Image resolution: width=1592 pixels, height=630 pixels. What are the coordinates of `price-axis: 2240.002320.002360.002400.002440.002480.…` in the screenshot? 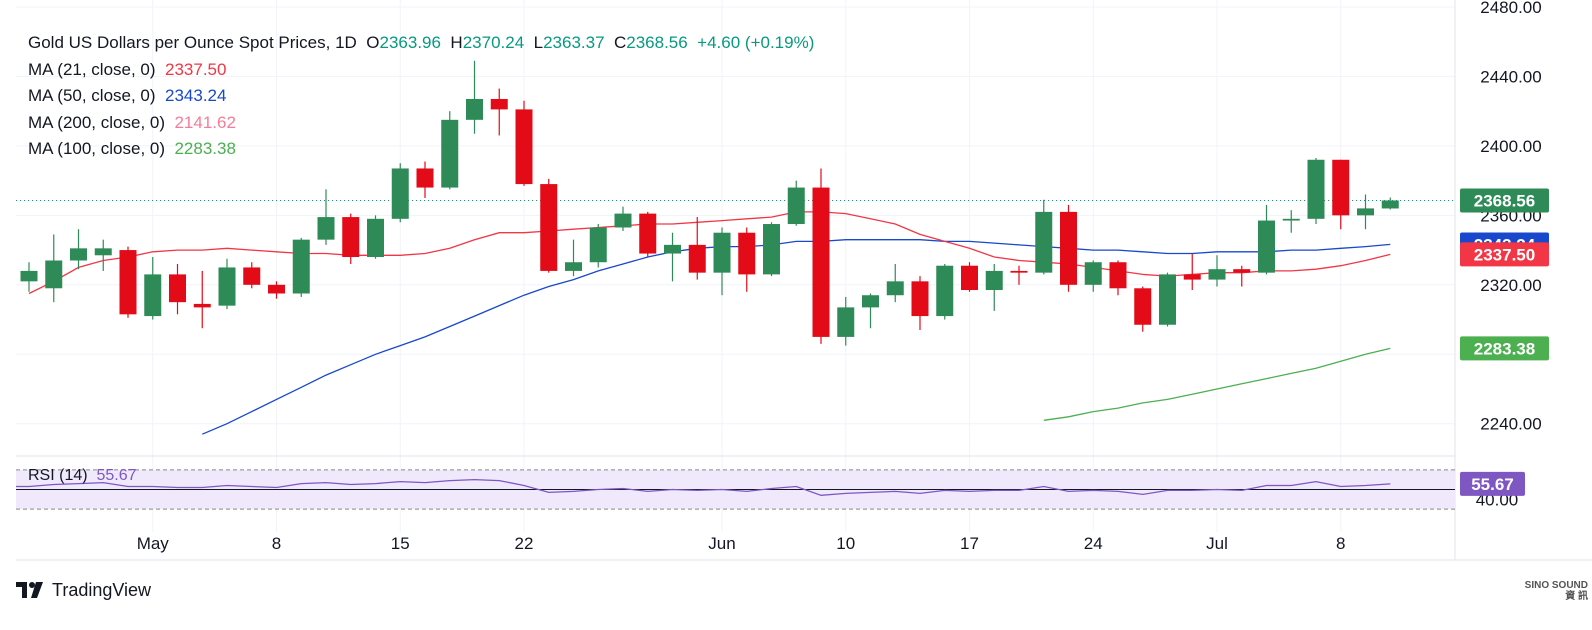 It's located at (1504, 254).